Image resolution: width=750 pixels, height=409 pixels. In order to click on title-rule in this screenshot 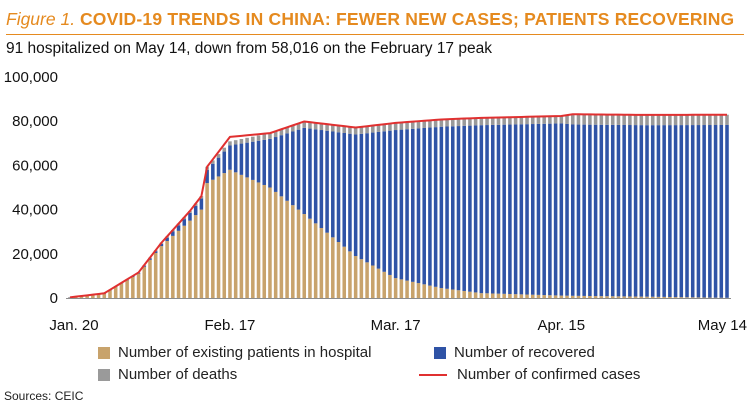, I will do `click(375, 34)`.